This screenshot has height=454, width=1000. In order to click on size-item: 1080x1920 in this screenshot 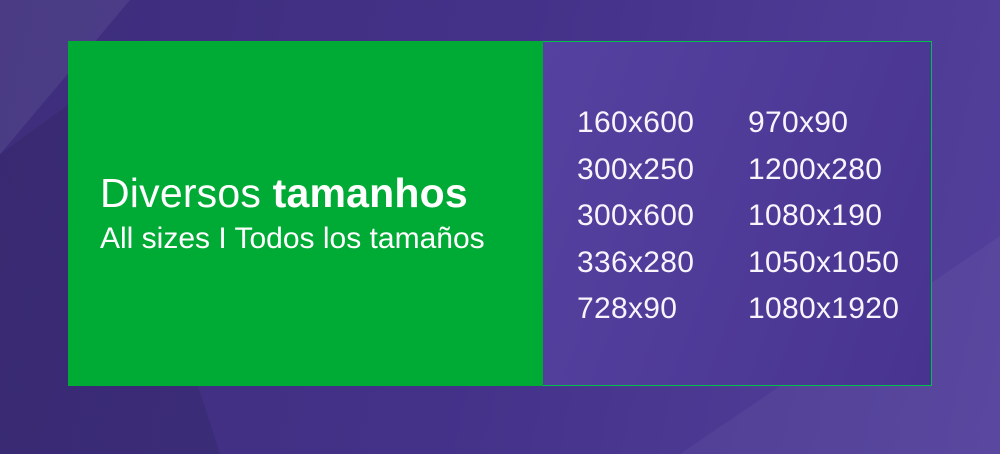, I will do `click(824, 308)`.